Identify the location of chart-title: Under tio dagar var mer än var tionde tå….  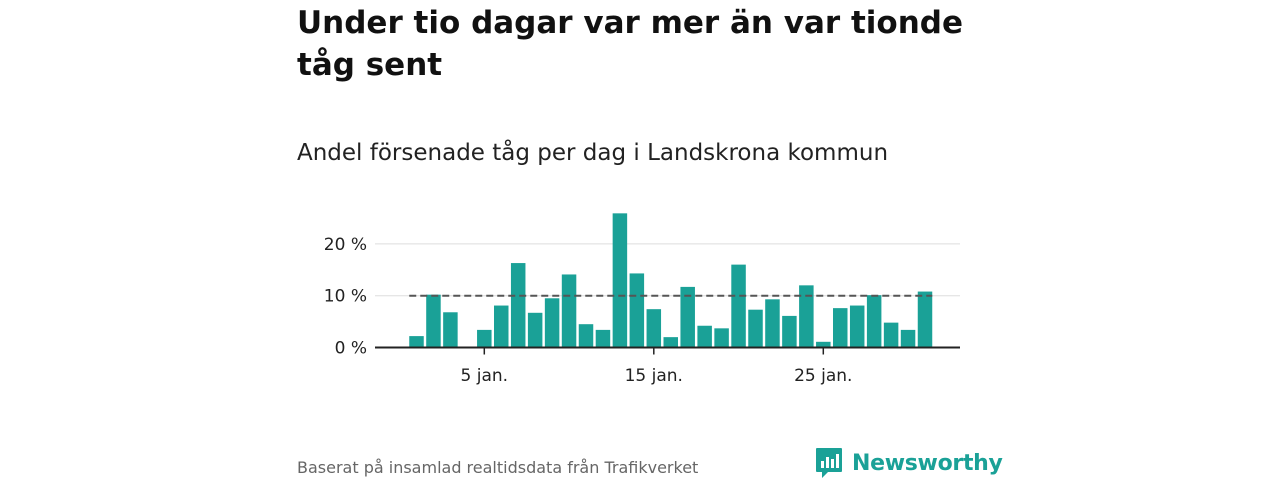
(630, 44).